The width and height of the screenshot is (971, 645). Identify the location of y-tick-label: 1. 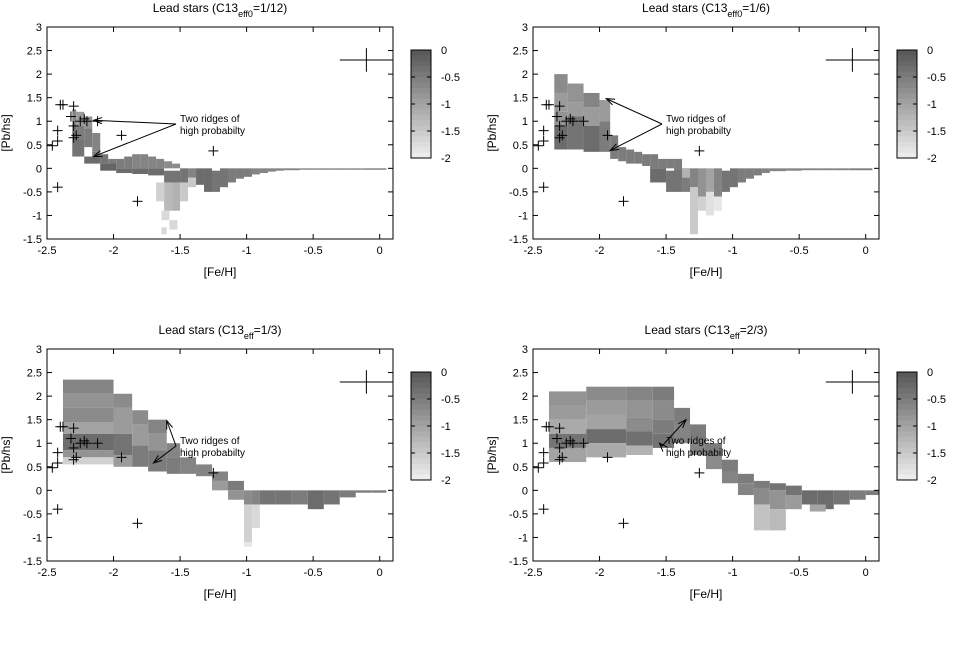
(39, 122).